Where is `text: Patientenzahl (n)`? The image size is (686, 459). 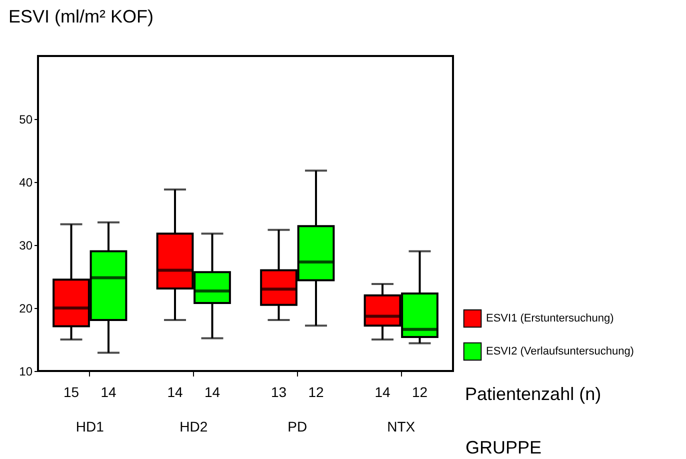 text: Patientenzahl (n) is located at coordinates (533, 394).